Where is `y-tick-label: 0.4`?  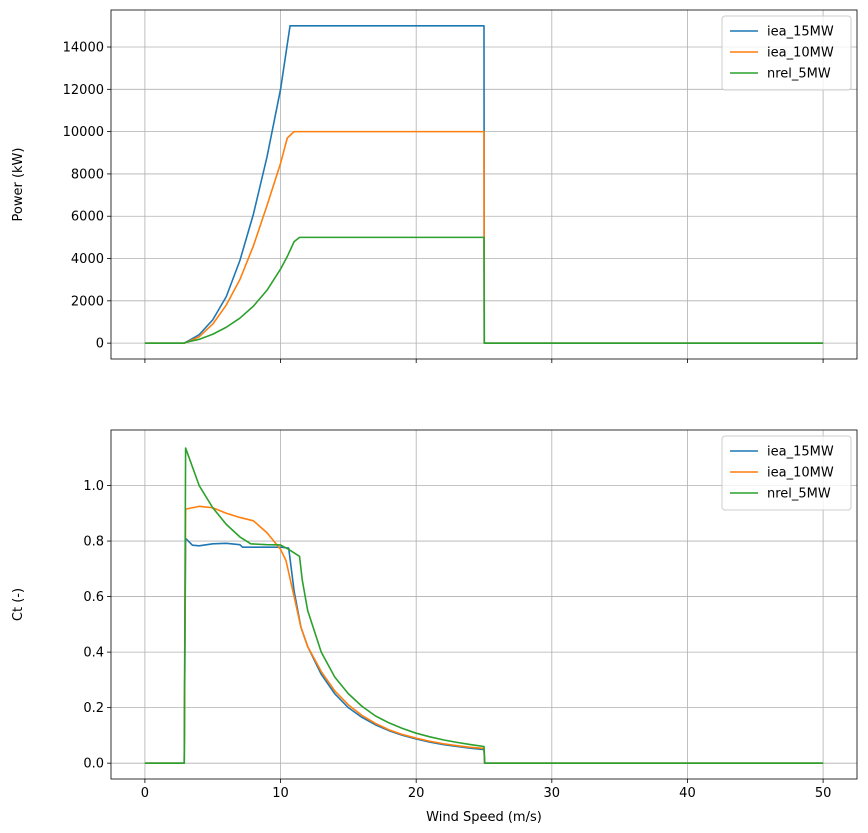 y-tick-label: 0.4 is located at coordinates (93, 653).